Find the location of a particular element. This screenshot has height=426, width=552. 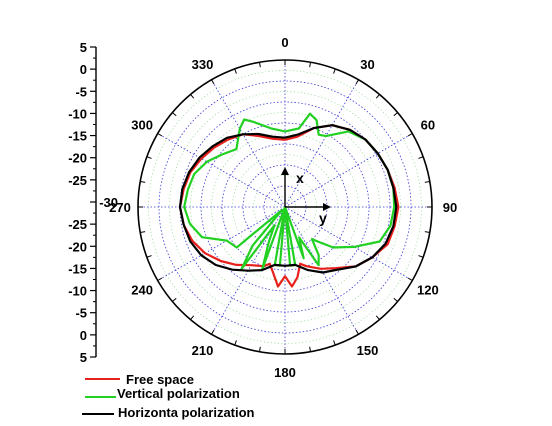

radial-tick-label-14: 5 is located at coordinates (83, 357).